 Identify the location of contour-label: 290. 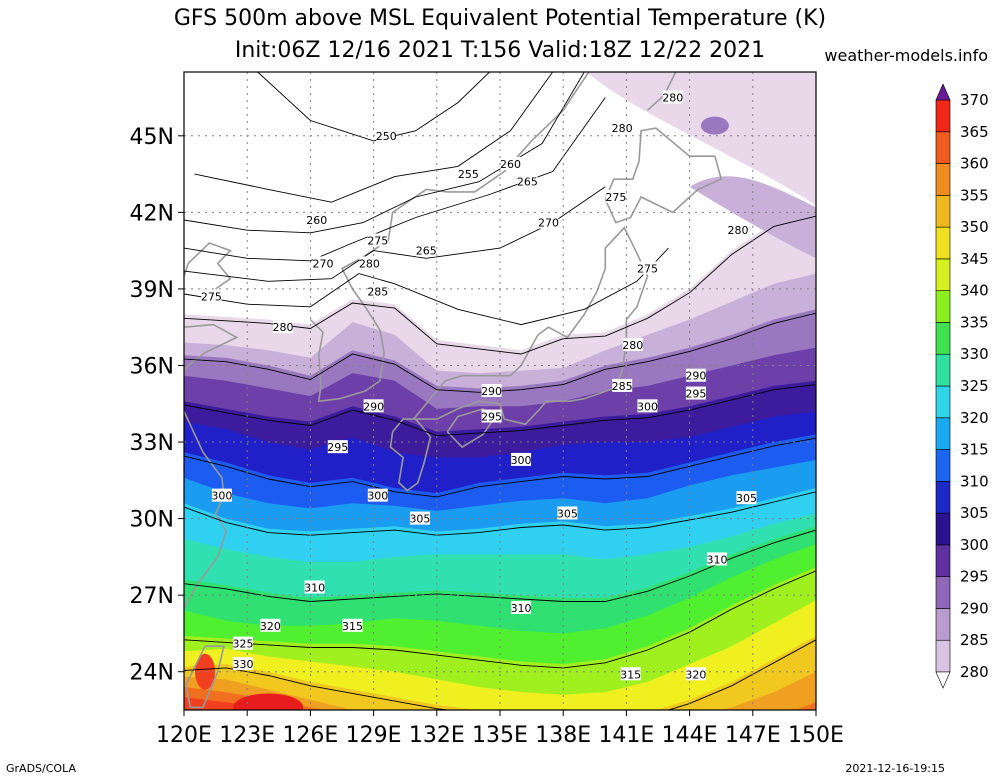
(695, 376).